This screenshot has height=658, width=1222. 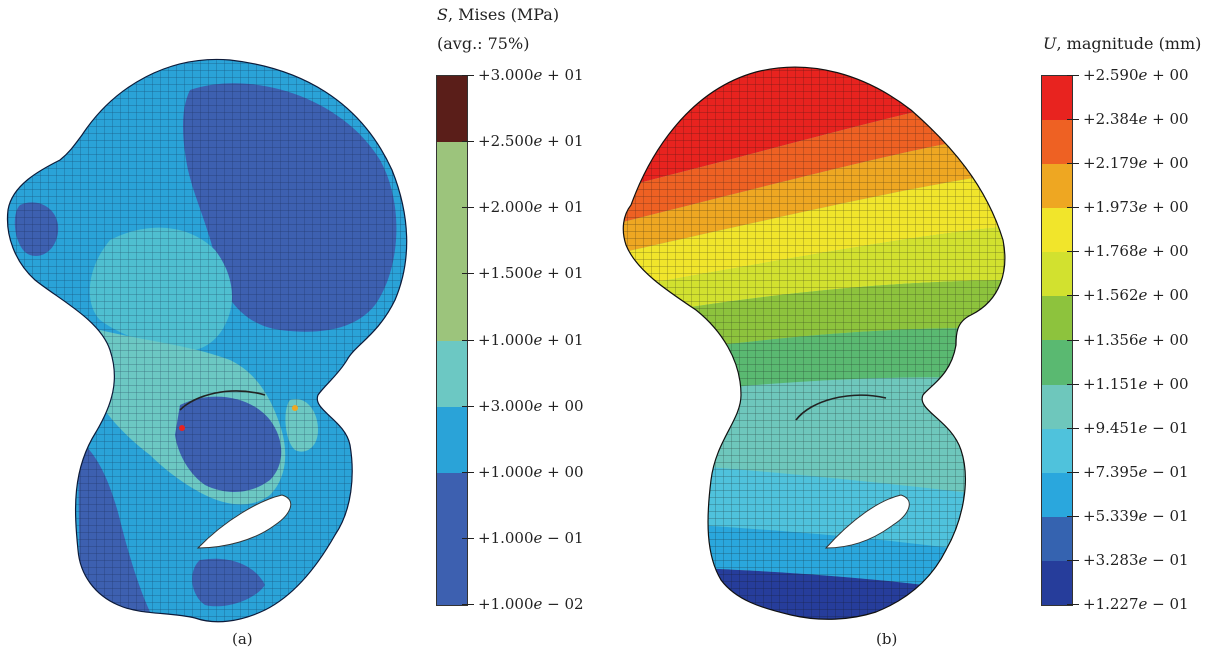 What do you see at coordinates (1050, 43) in the screenshot?
I see `legend-title-variable: U` at bounding box center [1050, 43].